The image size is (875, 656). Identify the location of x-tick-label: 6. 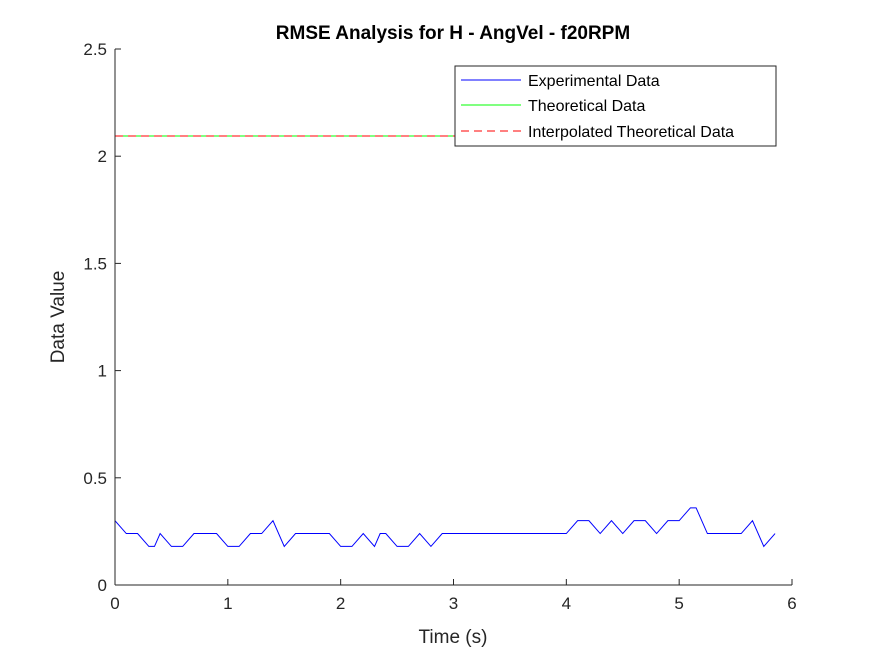
(791, 603).